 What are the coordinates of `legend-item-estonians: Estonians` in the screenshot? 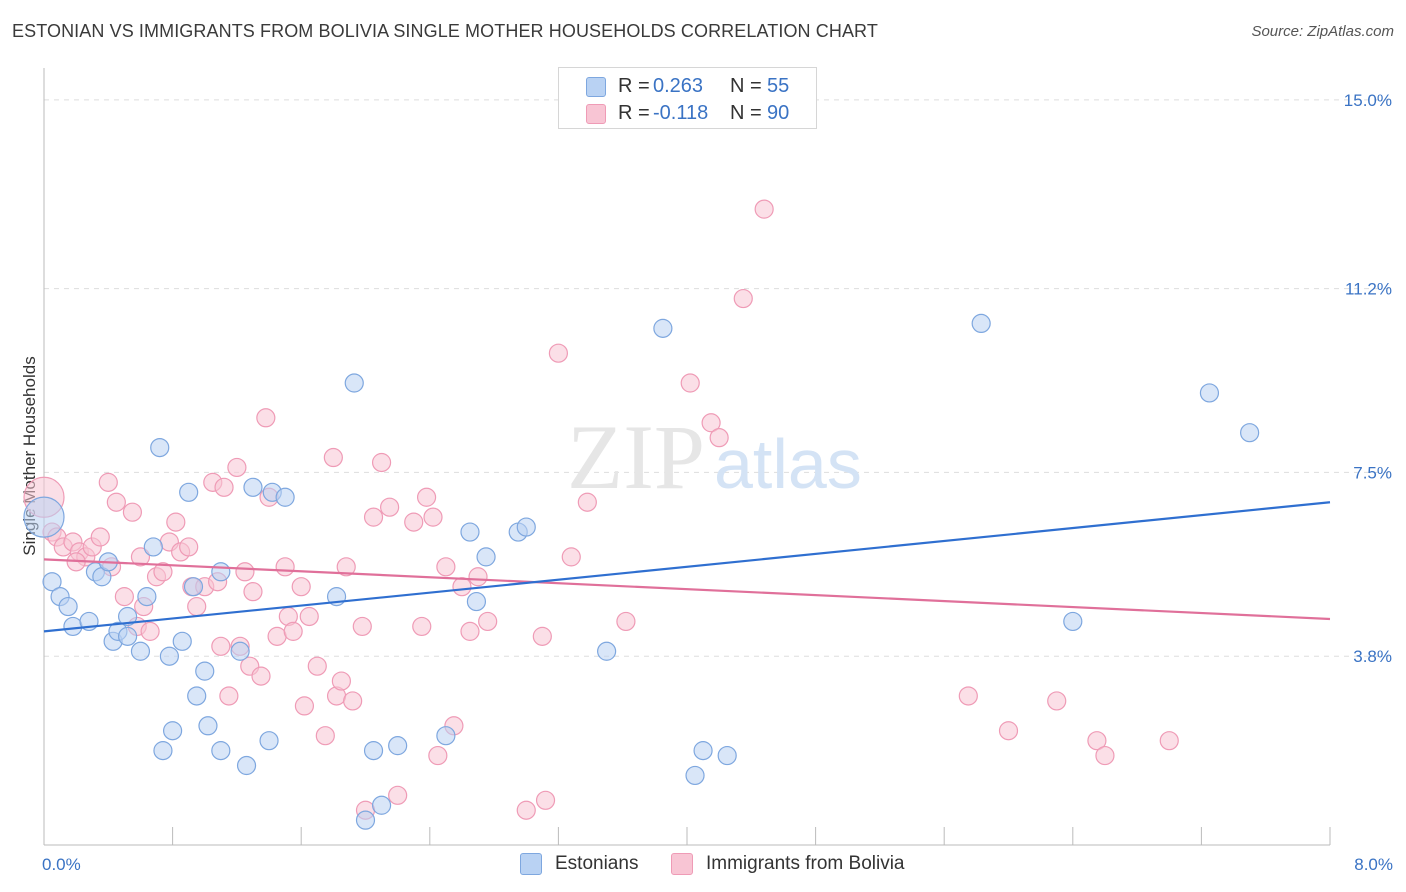 It's located at (590, 865).